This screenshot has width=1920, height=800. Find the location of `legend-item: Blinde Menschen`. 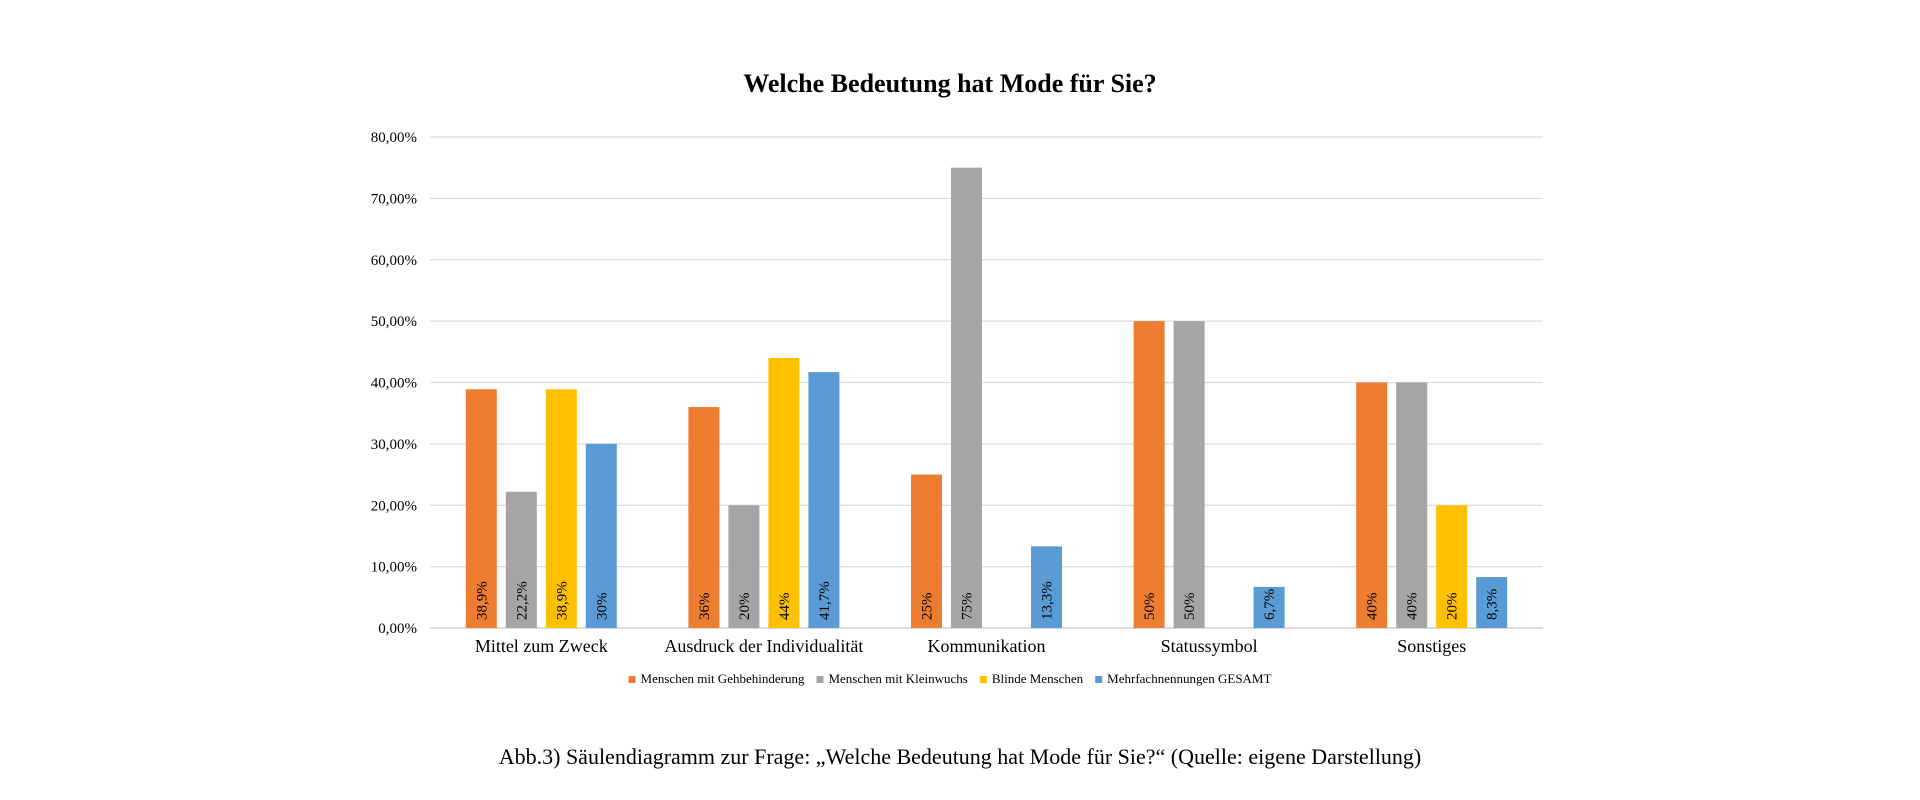

legend-item: Blinde Menschen is located at coordinates (1031, 678).